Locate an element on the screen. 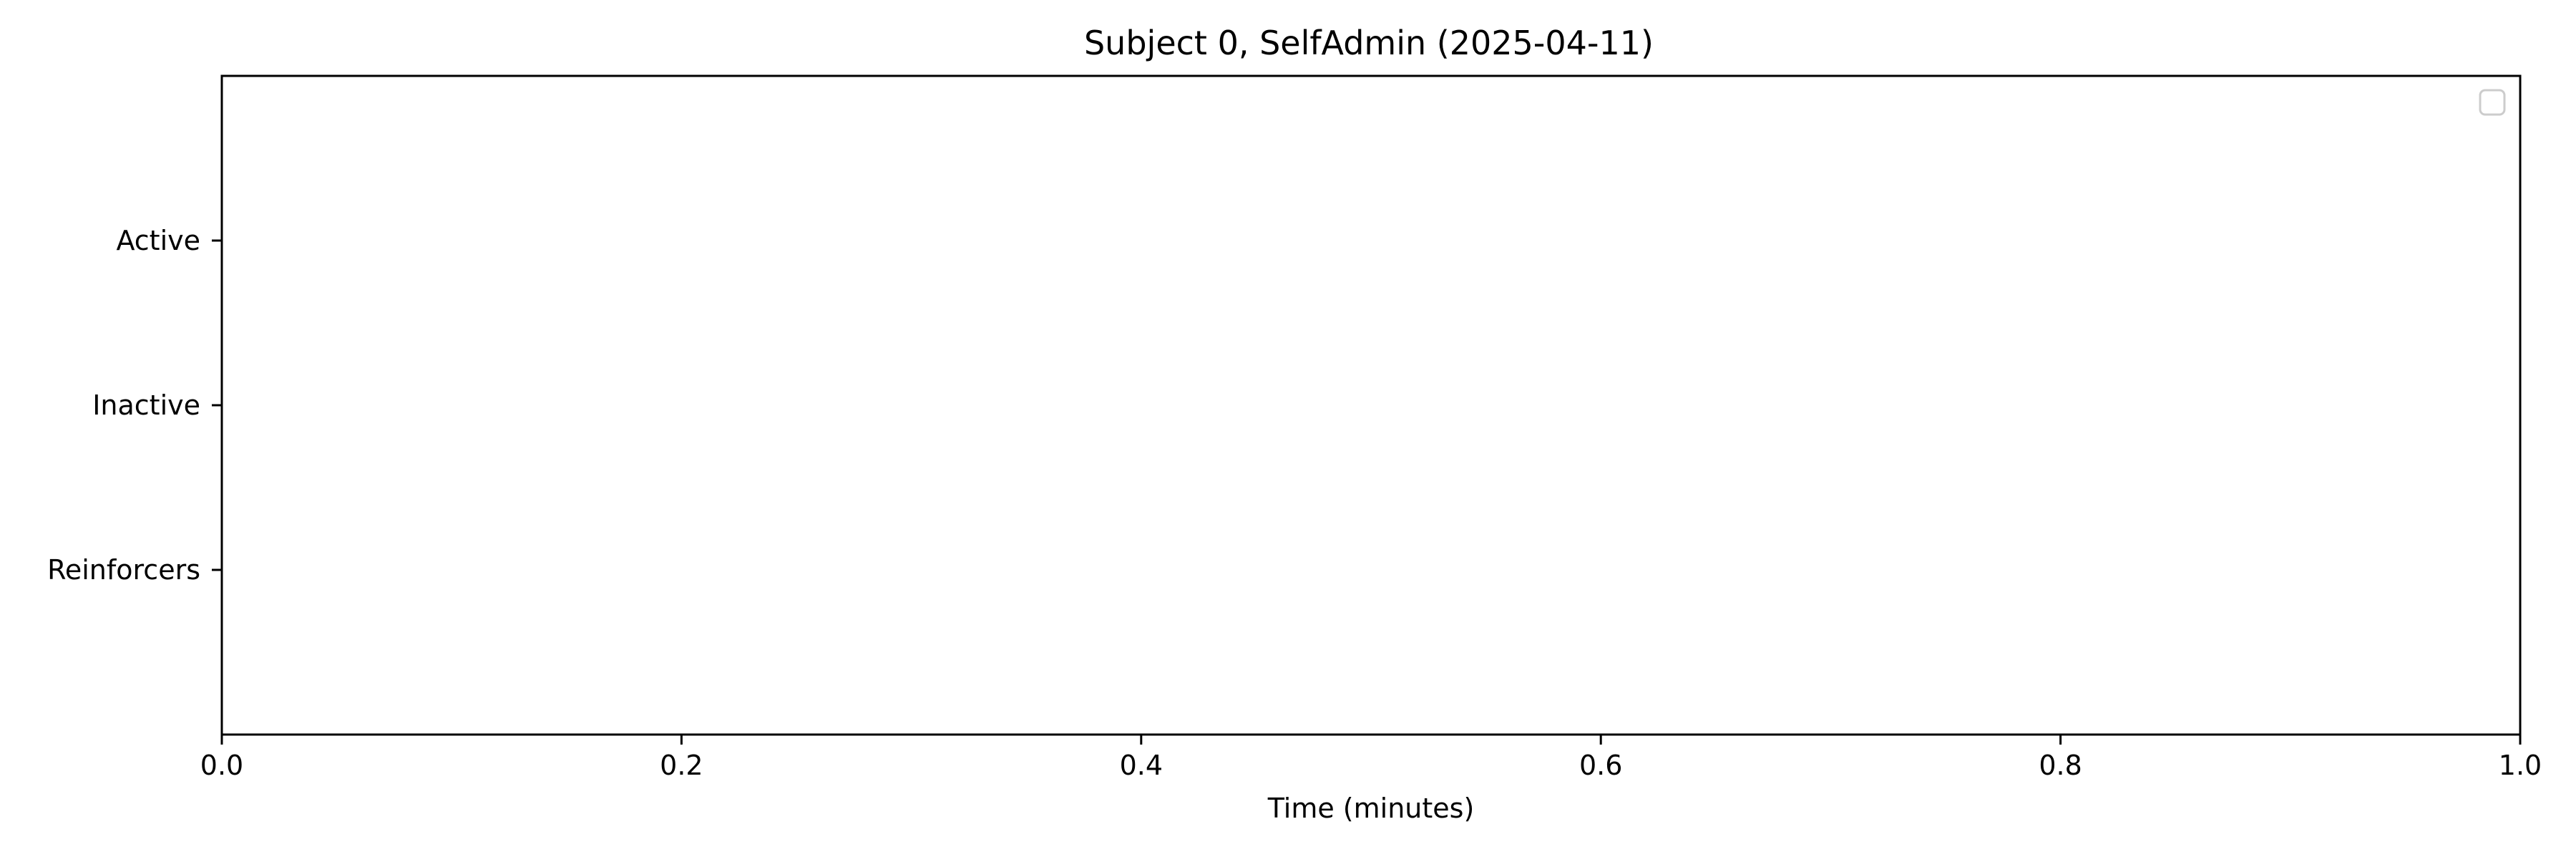 This screenshot has height=862, width=2576. legend-box is located at coordinates (2492, 102).